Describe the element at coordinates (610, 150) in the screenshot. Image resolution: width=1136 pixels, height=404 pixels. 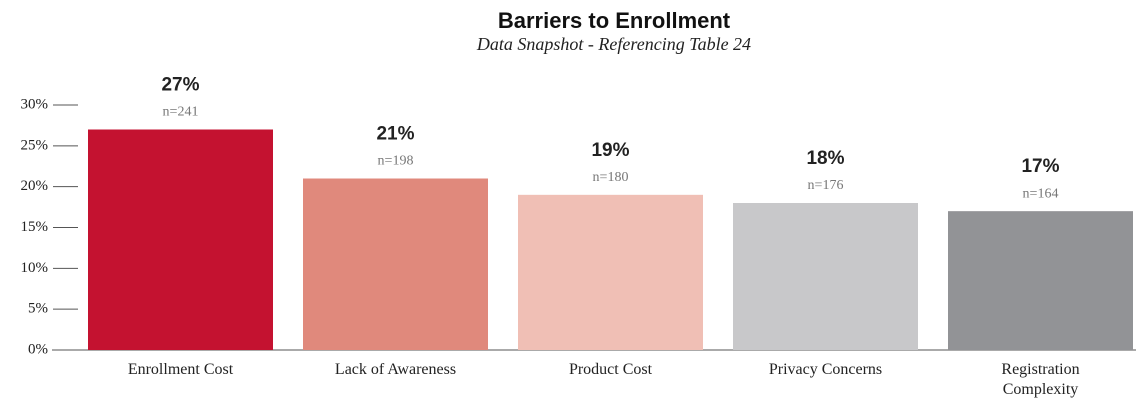
I see `value-label: 19%` at that location.